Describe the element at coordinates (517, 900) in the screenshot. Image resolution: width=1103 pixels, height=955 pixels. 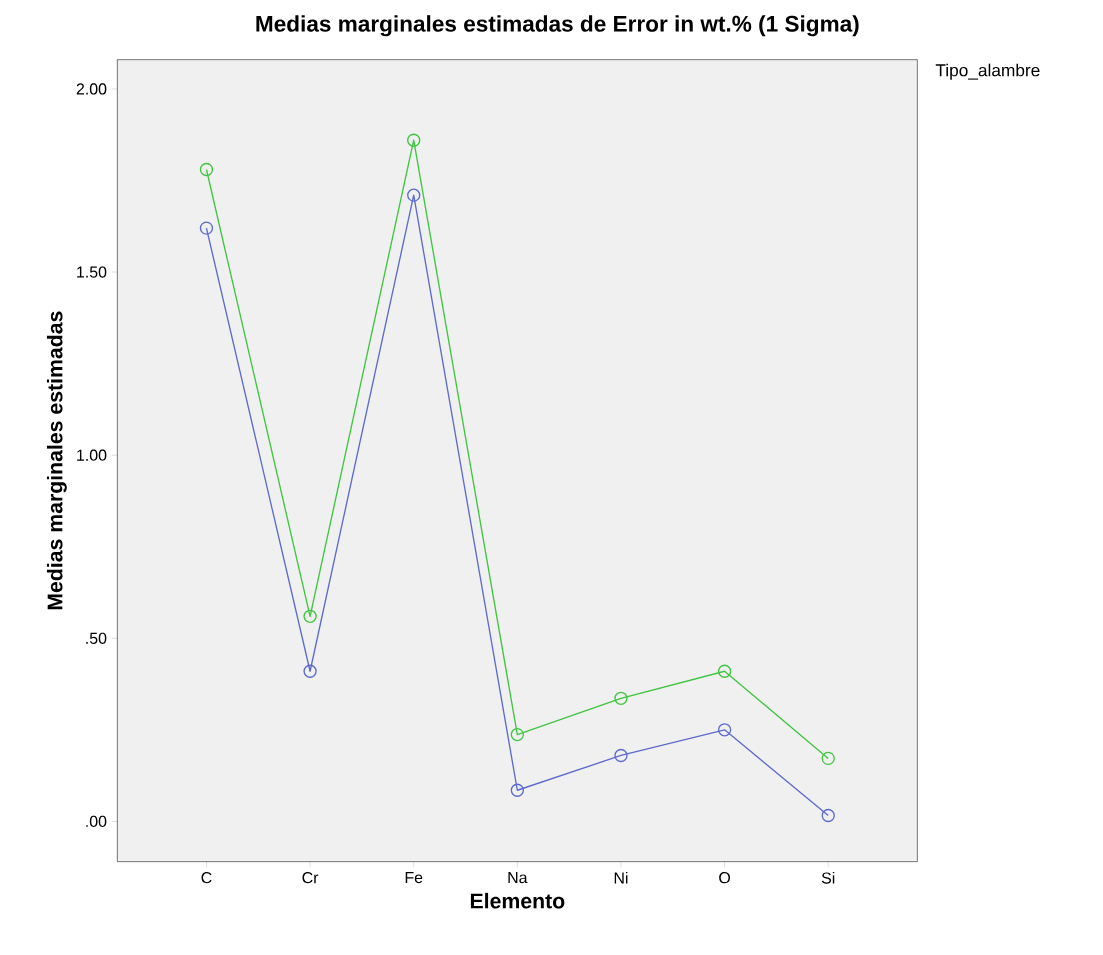
I see `x-axis-title: Elemento` at that location.